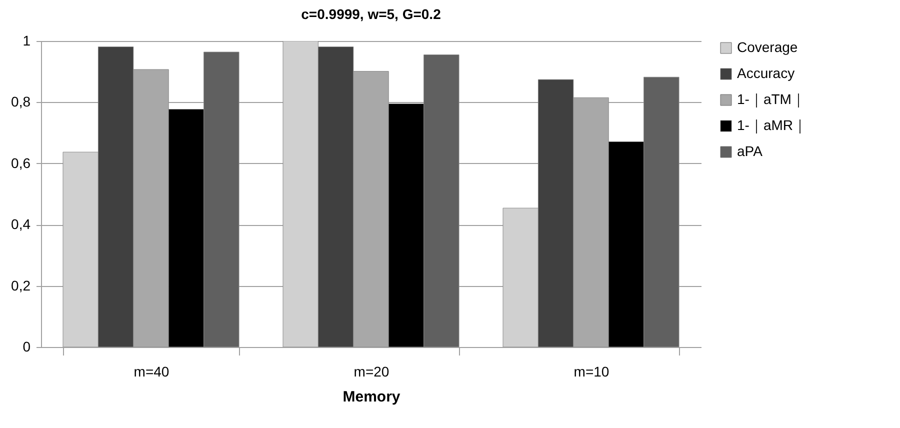 This screenshot has height=428, width=900. I want to click on y-tick-label: 0,2, so click(21, 285).